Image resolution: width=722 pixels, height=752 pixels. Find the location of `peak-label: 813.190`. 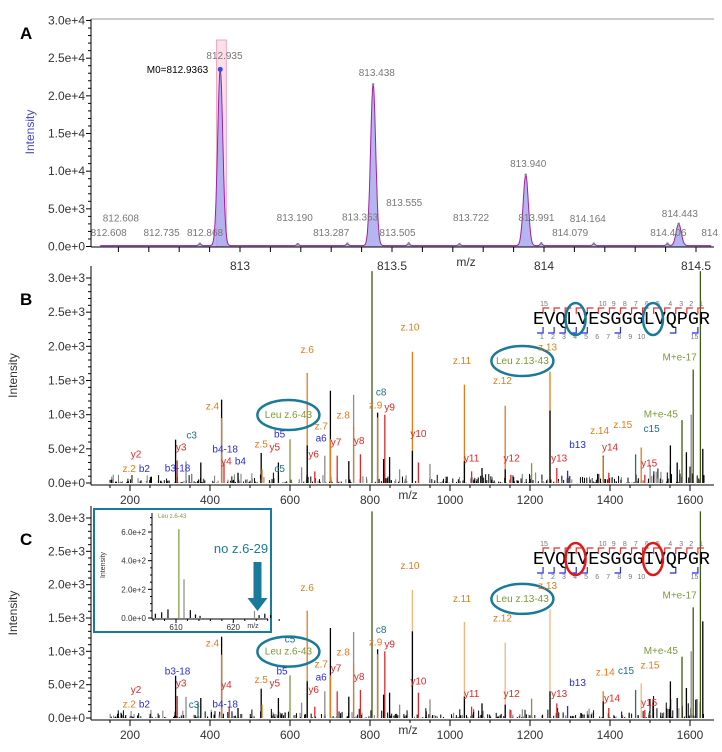

peak-label: 813.190 is located at coordinates (295, 218).